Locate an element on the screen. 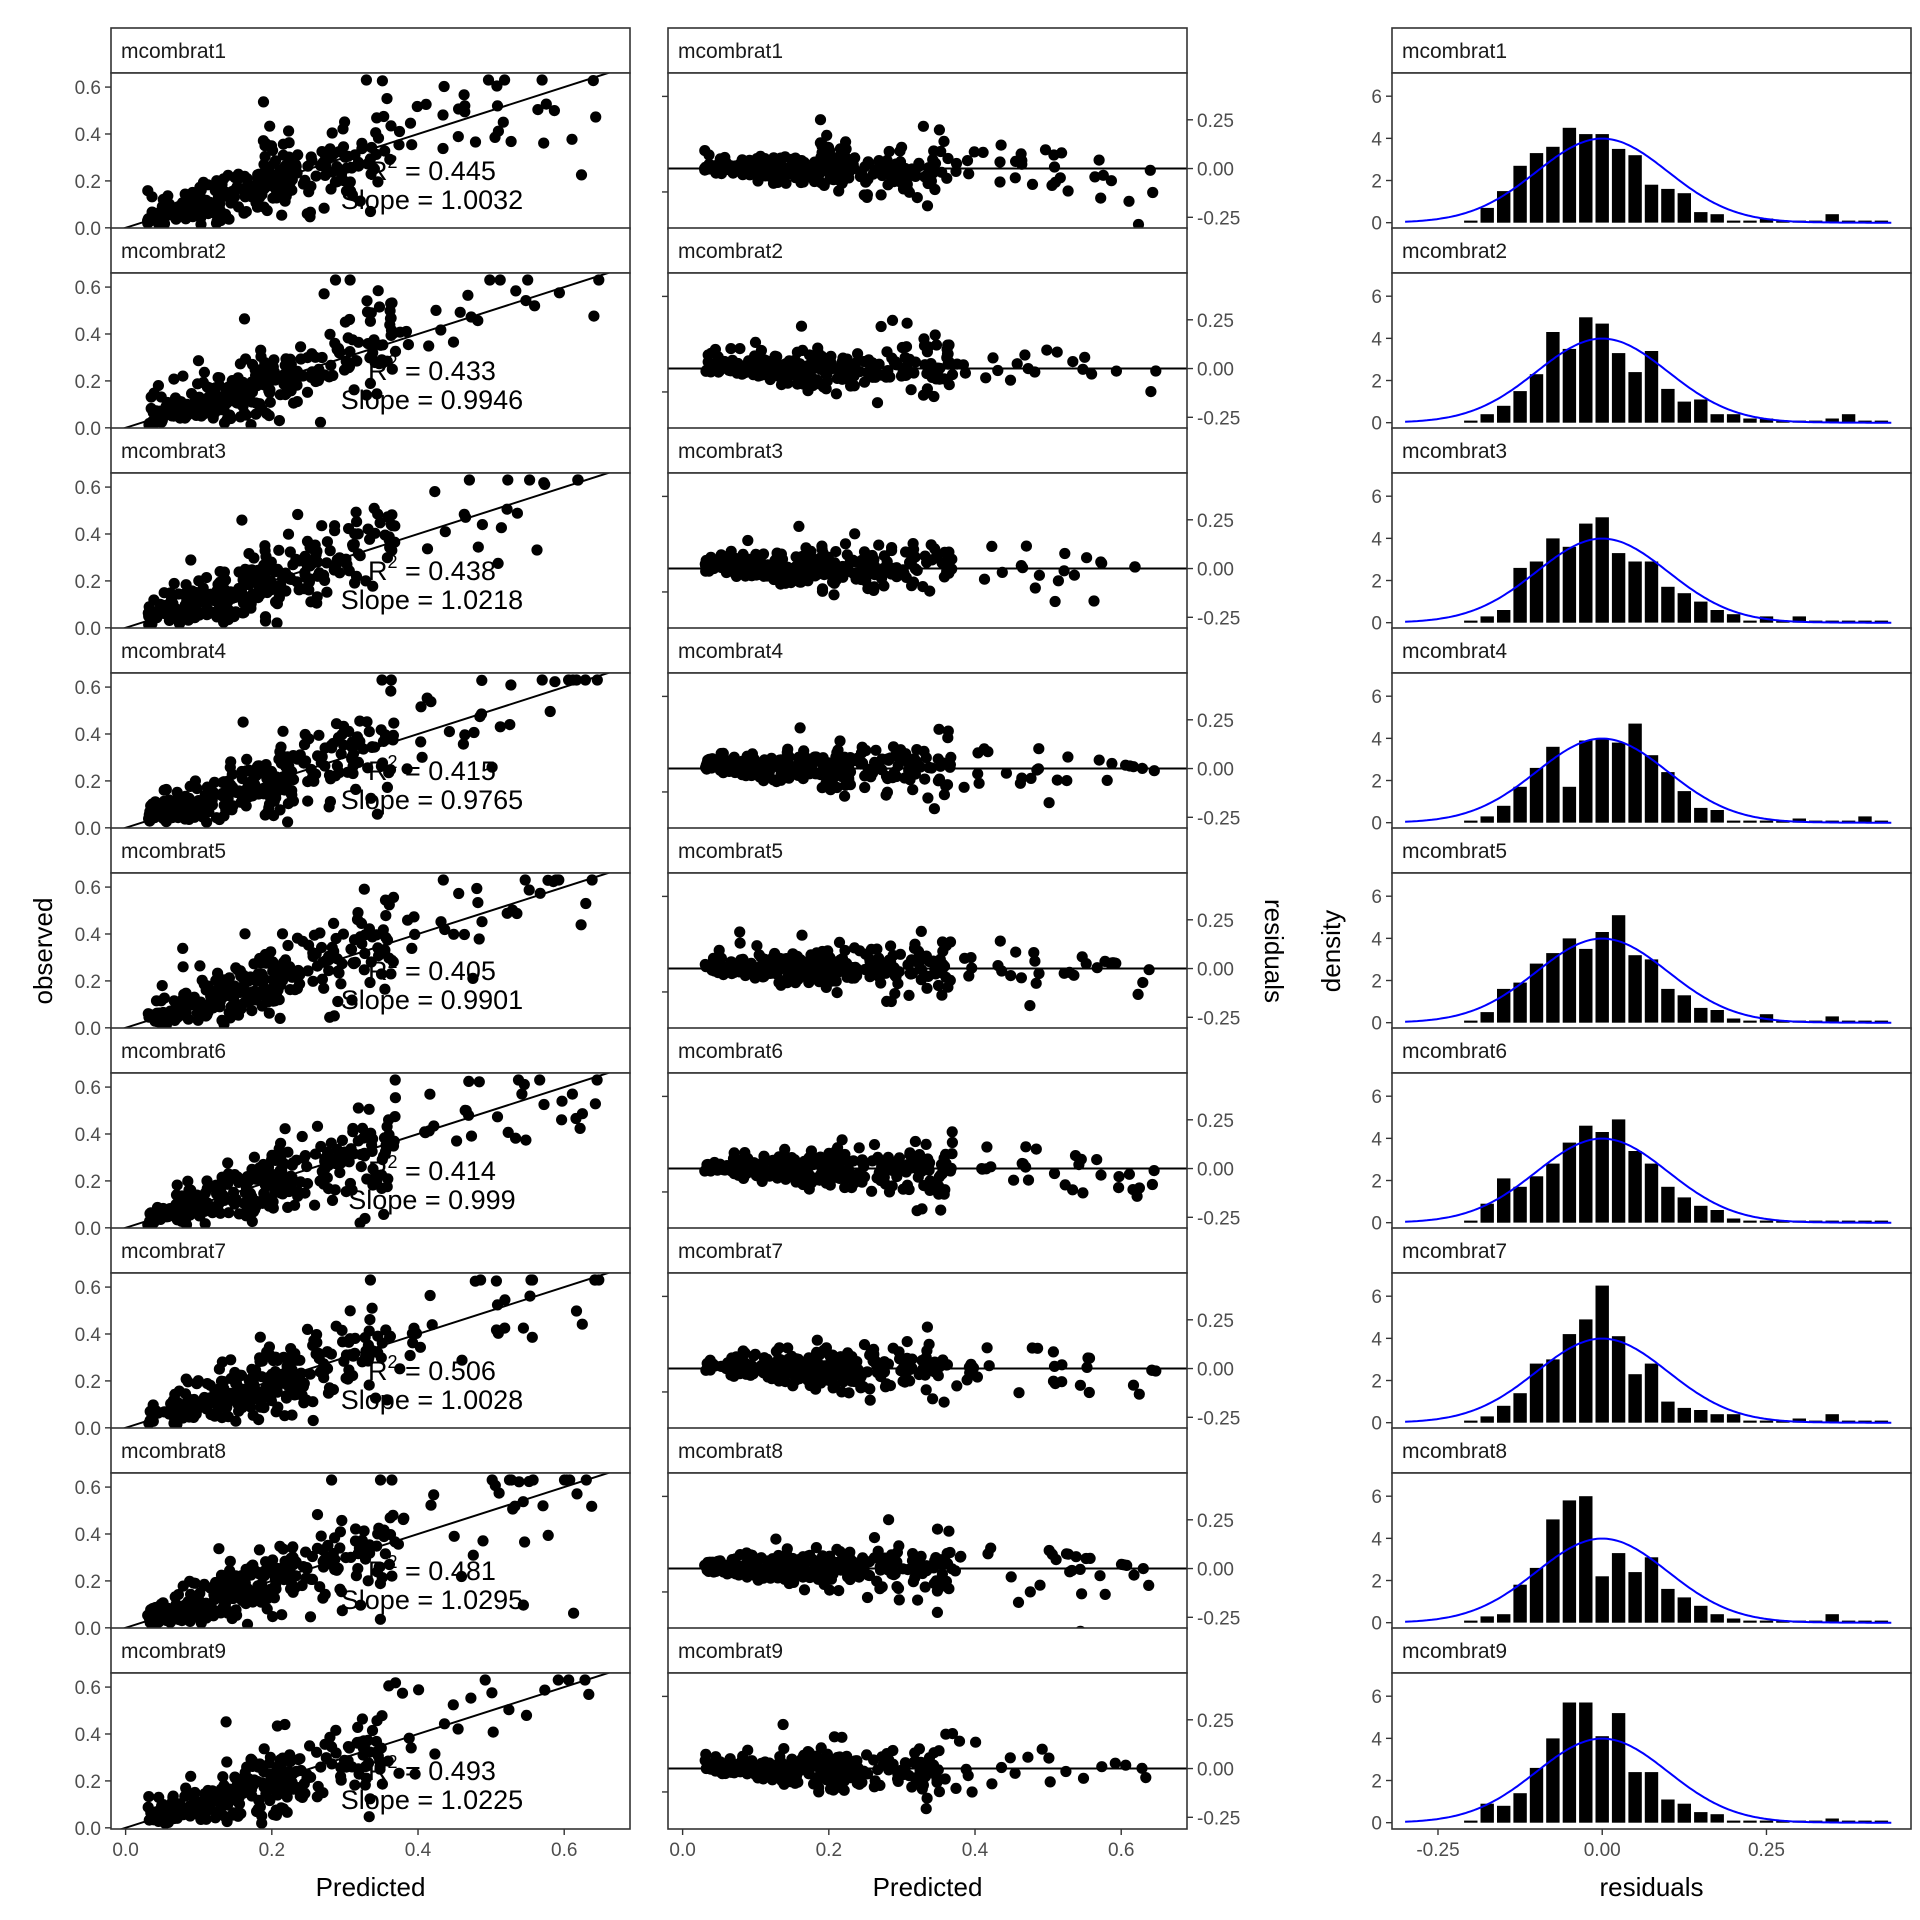 Image resolution: width=1920 pixels, height=1920 pixels. slope-annotation: Slope = 1.0032 is located at coordinates (432, 200).